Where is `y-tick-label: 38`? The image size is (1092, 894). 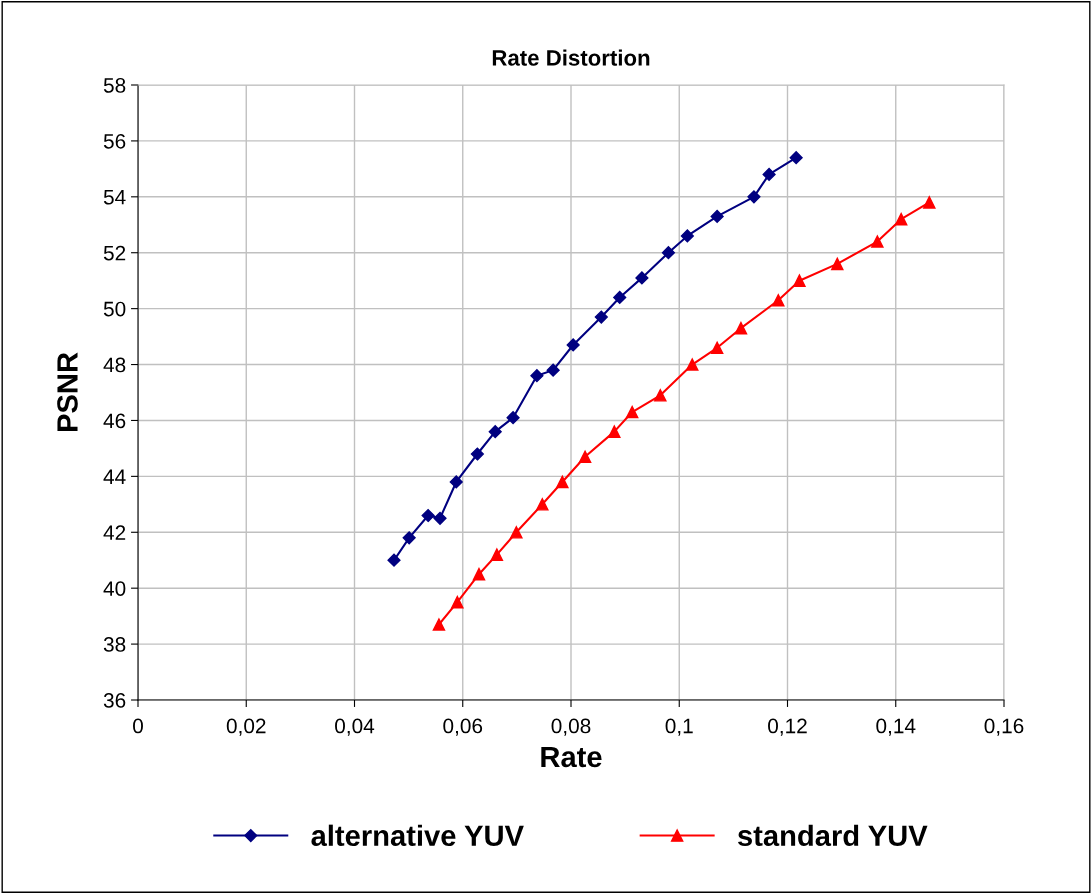 y-tick-label: 38 is located at coordinates (114, 644).